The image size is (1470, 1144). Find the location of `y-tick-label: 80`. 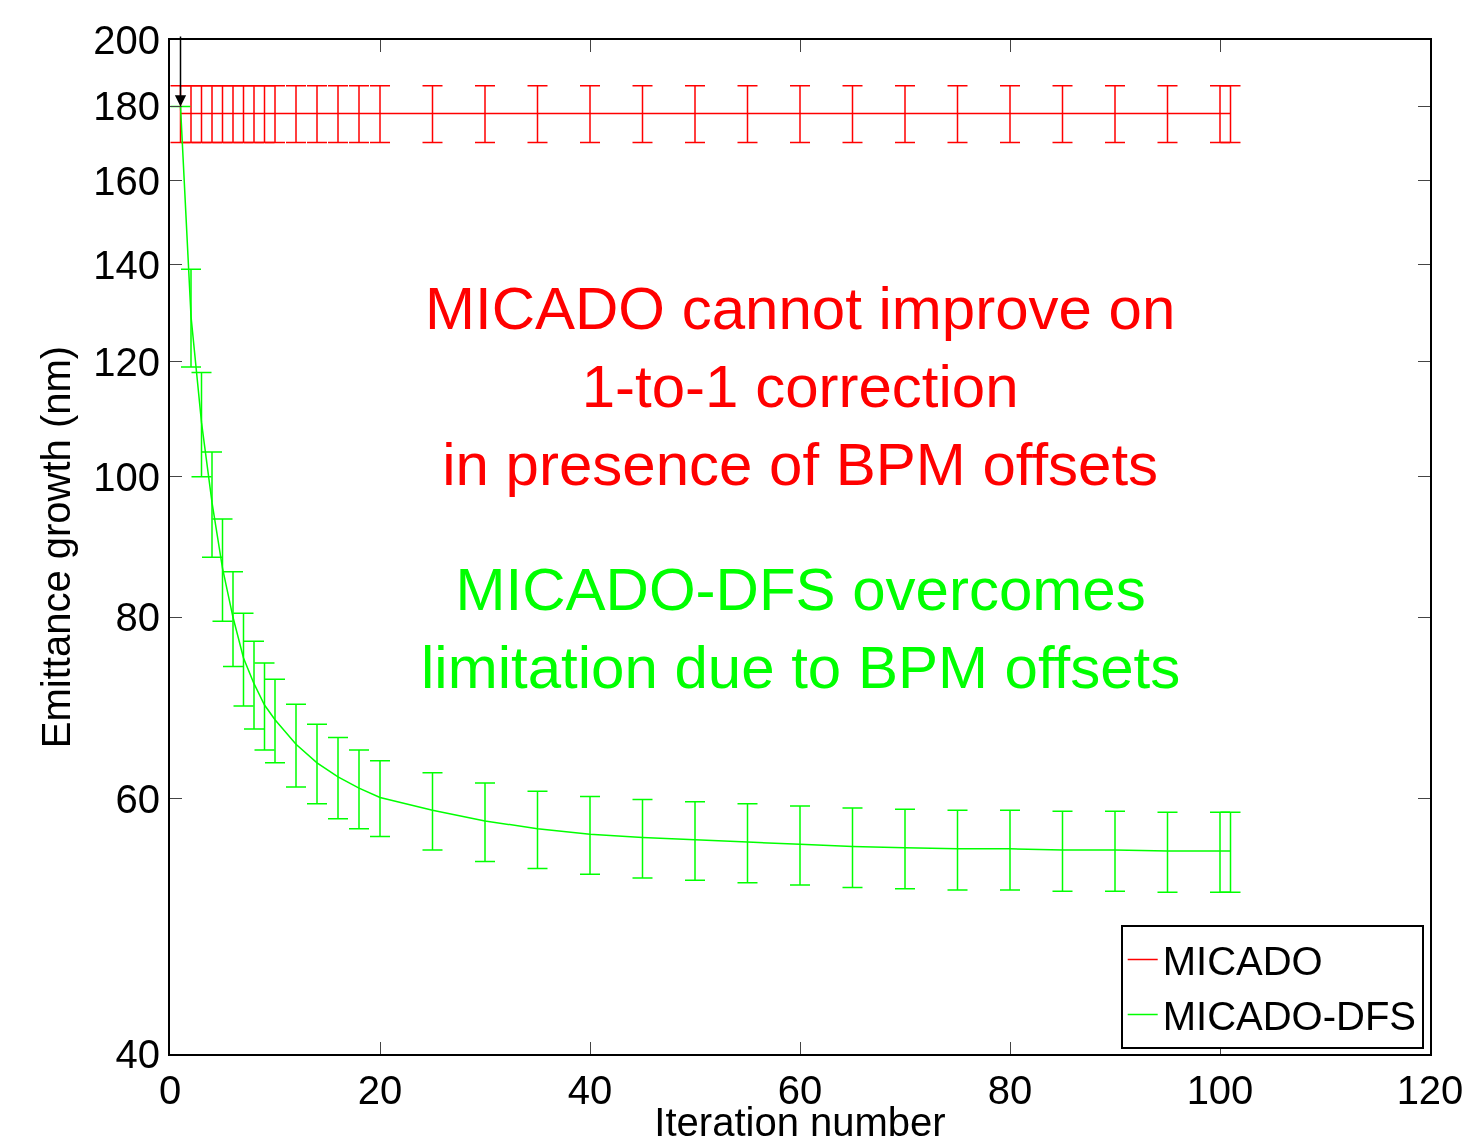

y-tick-label: 80 is located at coordinates (137, 617).